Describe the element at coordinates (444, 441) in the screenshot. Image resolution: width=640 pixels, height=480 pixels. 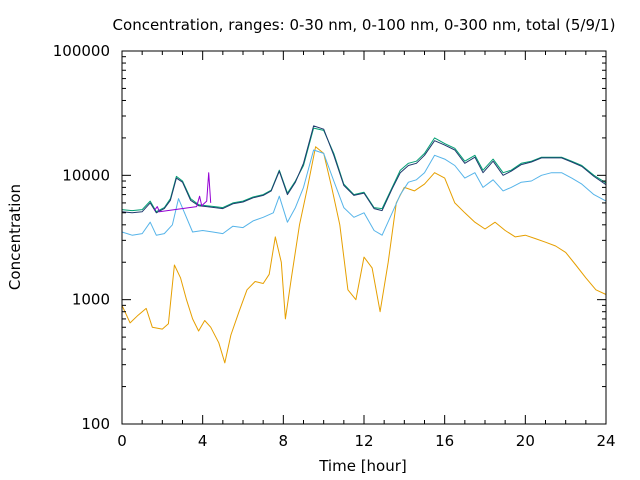
I see `x-tick-label: 16` at that location.